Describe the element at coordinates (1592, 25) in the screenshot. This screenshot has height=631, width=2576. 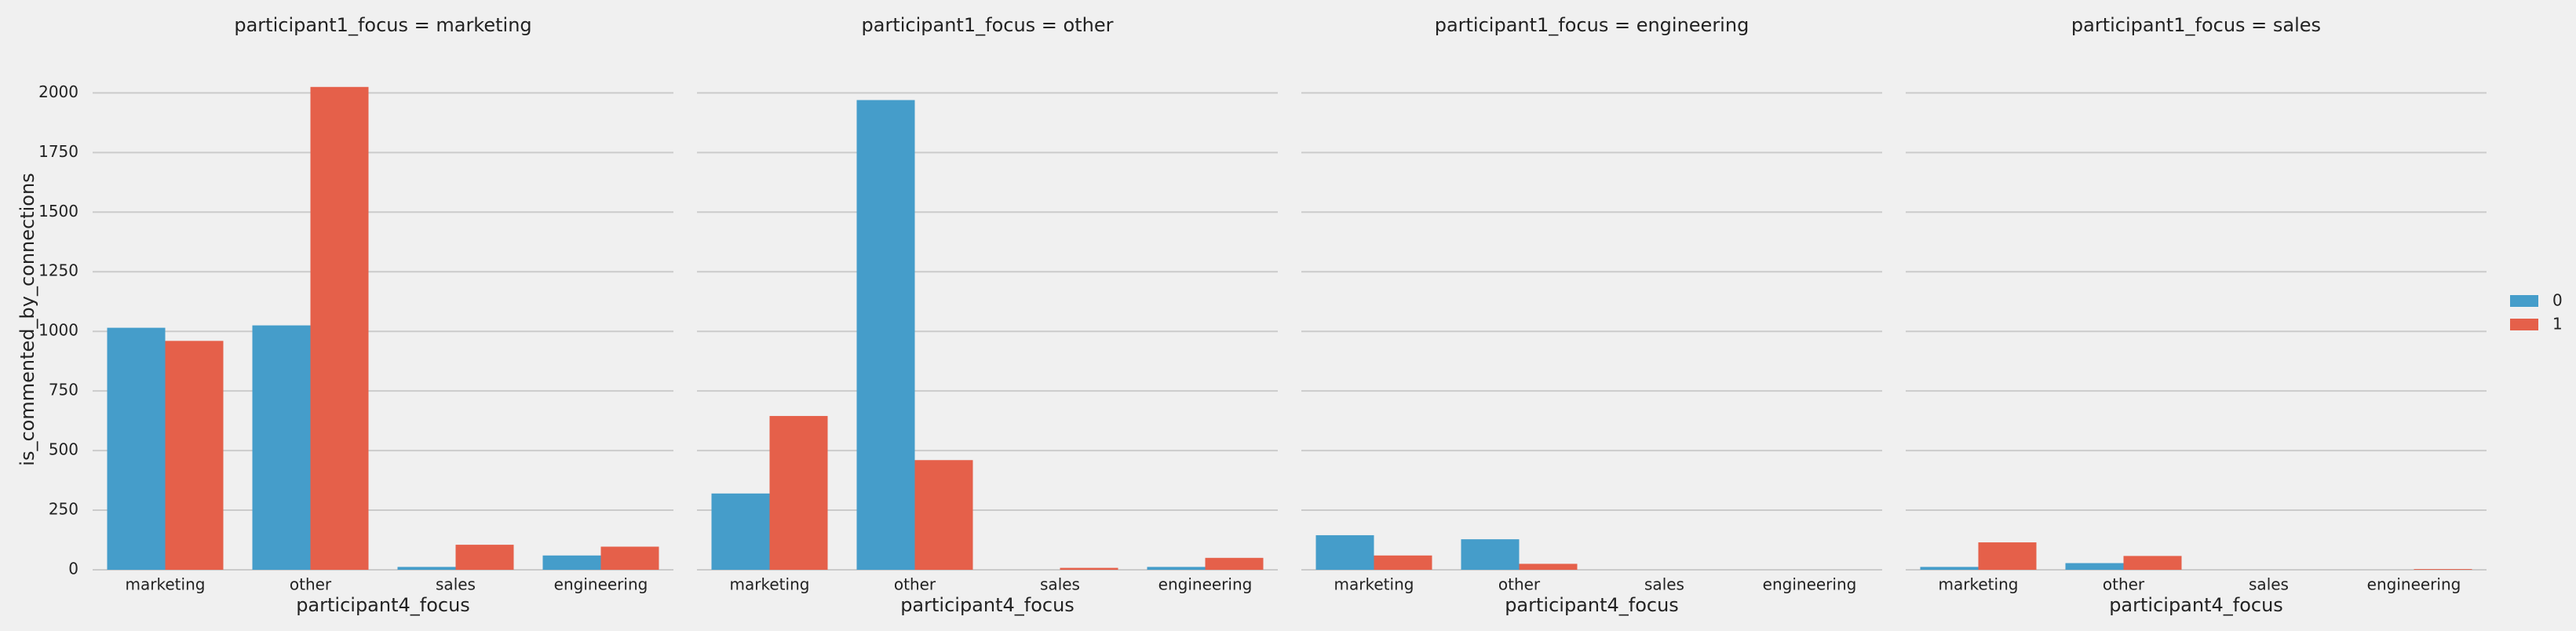
I see `panel-title: participant1_focus = engineering` at that location.